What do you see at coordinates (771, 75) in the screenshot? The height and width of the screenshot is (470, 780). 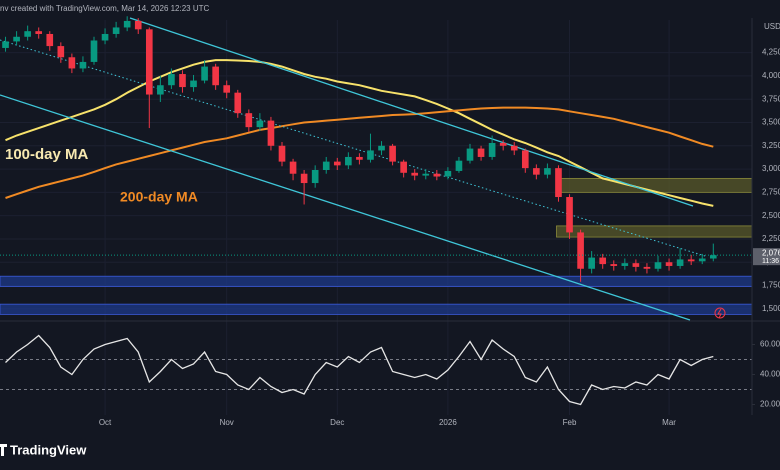 I see `y-tick-label: 4,000` at bounding box center [771, 75].